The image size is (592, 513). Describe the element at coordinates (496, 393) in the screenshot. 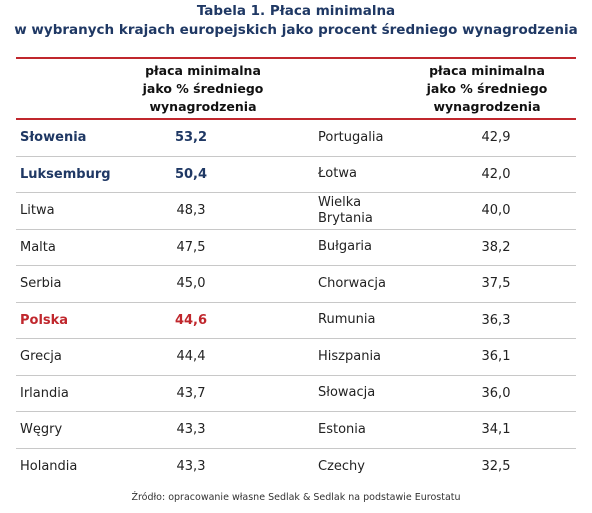

I see `value-right: 36,0` at that location.